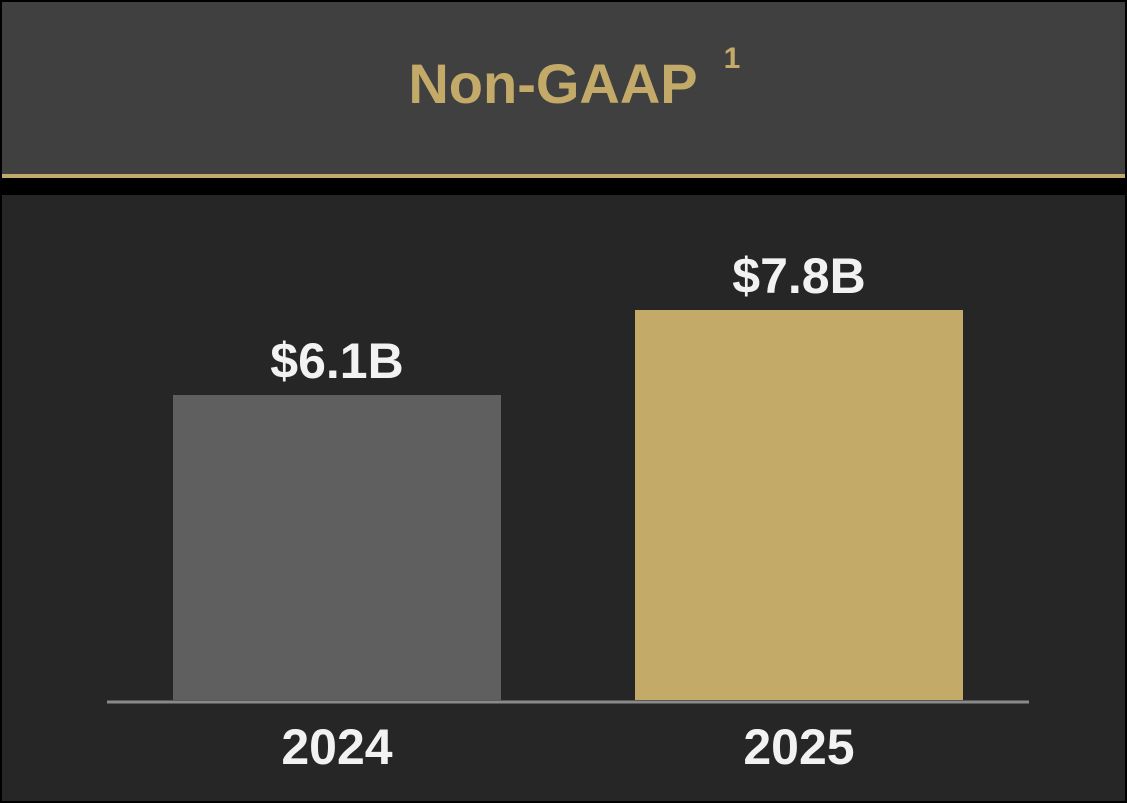 This screenshot has width=1127, height=803. Describe the element at coordinates (336, 361) in the screenshot. I see `value-label: $6.1B` at that location.